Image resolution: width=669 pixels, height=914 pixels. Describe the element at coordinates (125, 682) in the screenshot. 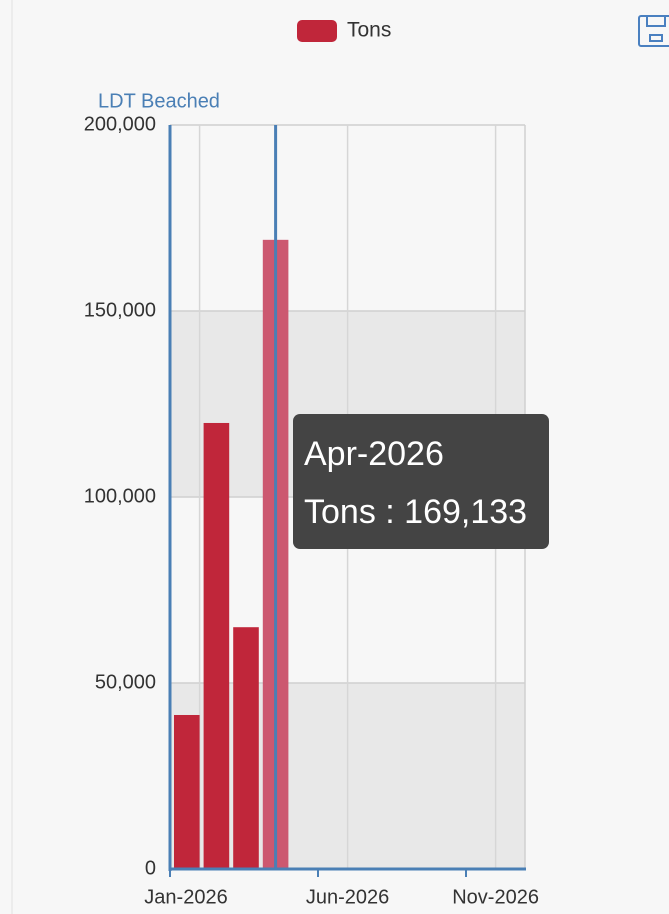

I see `y-tick-label: 50,000` at that location.